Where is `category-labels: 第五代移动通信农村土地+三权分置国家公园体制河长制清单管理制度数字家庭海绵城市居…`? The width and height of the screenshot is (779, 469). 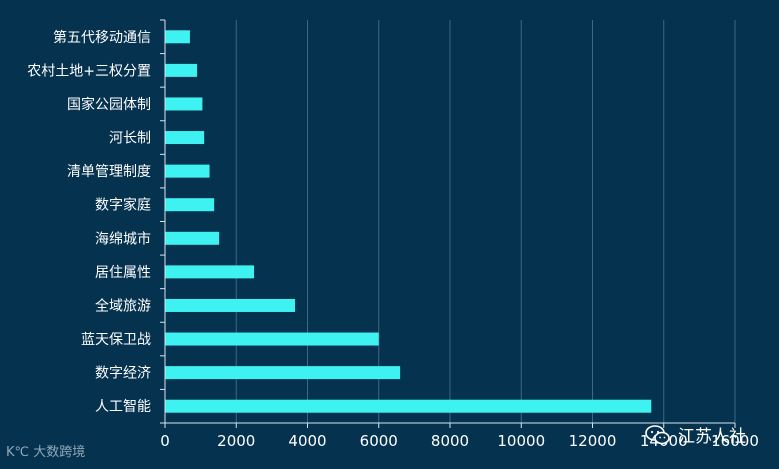 category-labels: 第五代移动通信农村土地+三权分置国家公园体制河长制清单管理制度数字家庭海绵城市居… is located at coordinates (89, 222).